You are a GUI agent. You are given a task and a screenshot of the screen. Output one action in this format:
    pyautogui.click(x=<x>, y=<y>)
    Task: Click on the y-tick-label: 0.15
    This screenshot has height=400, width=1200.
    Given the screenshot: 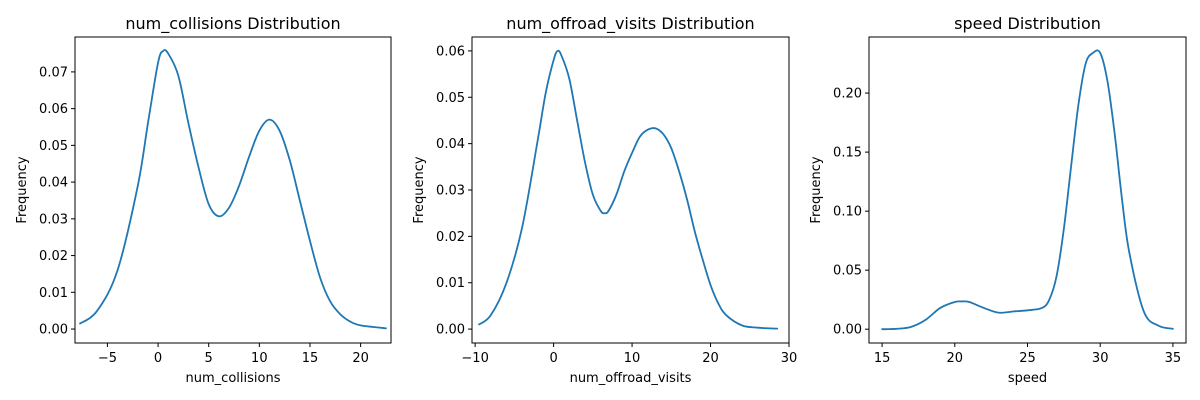 What is the action you would take?
    pyautogui.click(x=847, y=153)
    